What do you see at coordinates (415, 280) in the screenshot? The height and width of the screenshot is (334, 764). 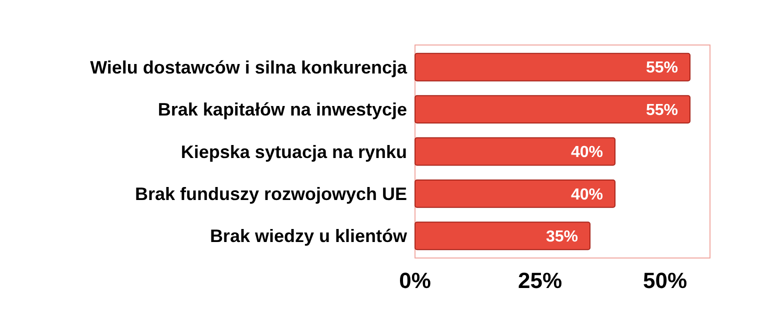 I see `x-tick-label: 0%` at bounding box center [415, 280].